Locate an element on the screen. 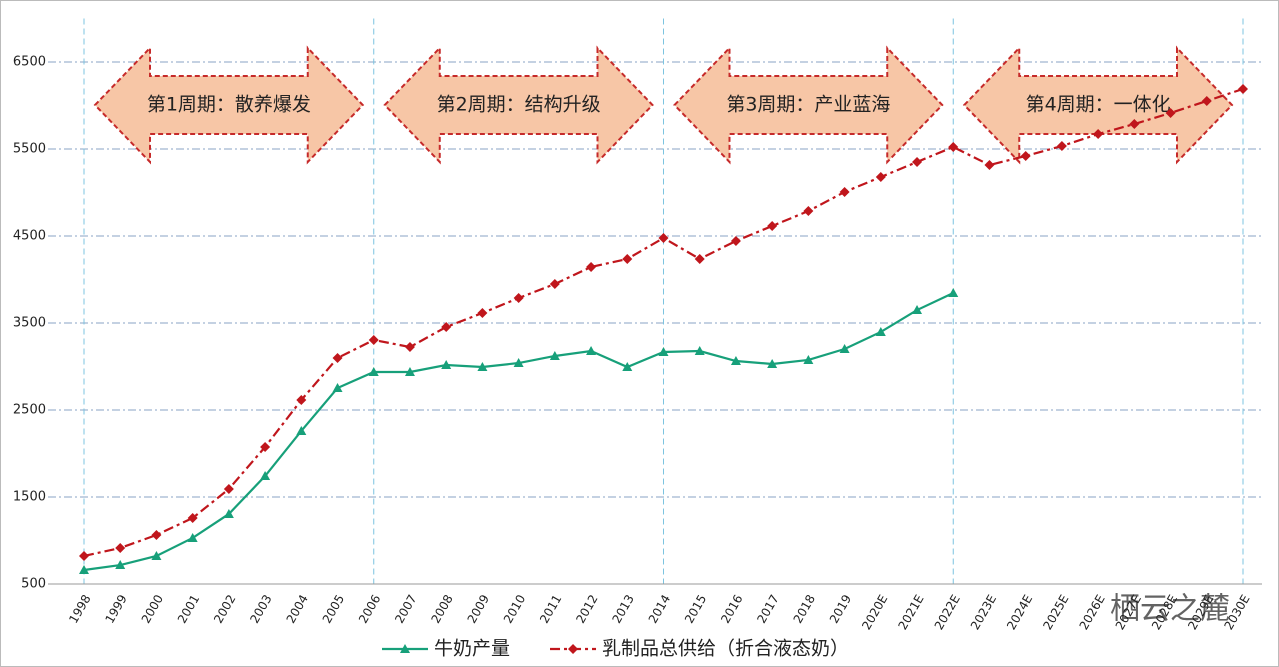 The image size is (1279, 667). y-tick-label: 6500 is located at coordinates (29, 62).